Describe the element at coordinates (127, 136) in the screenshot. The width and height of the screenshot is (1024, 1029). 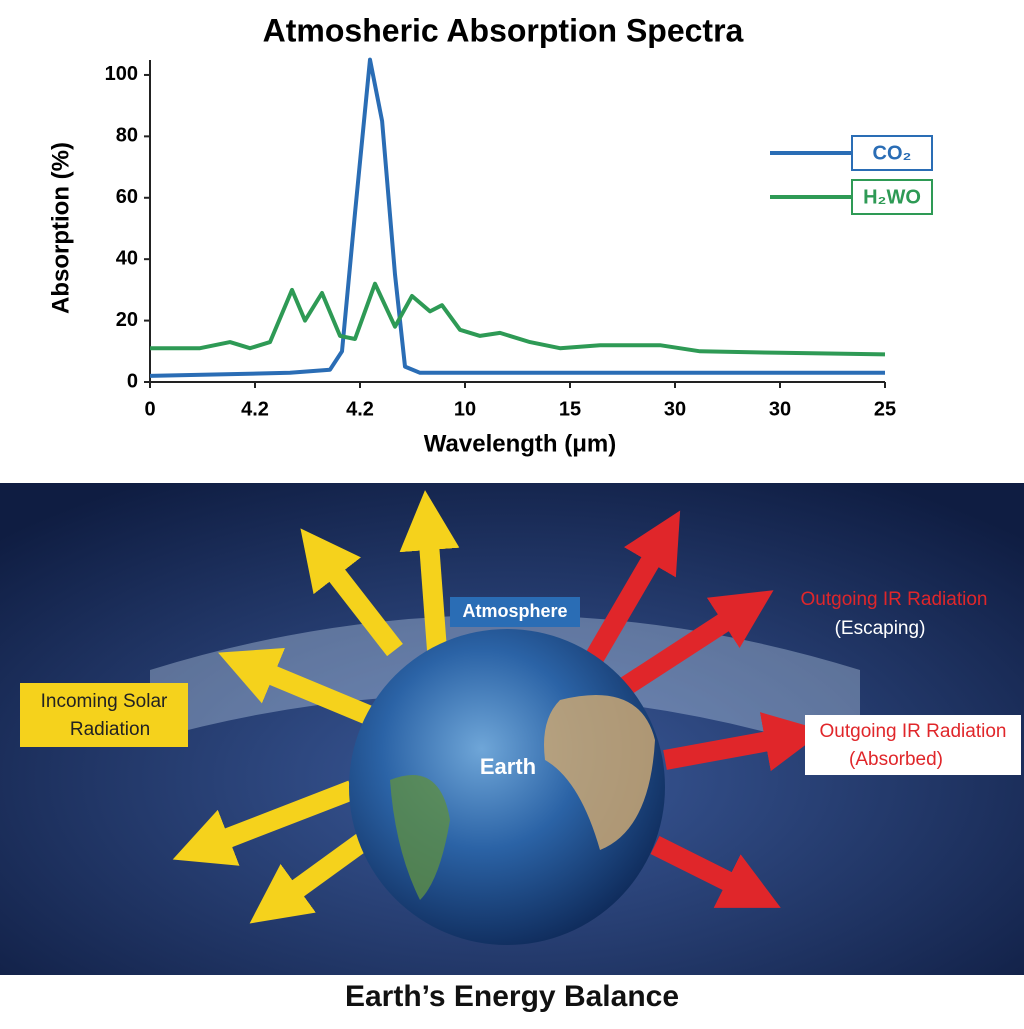
I see `y-tick-label: 80` at that location.